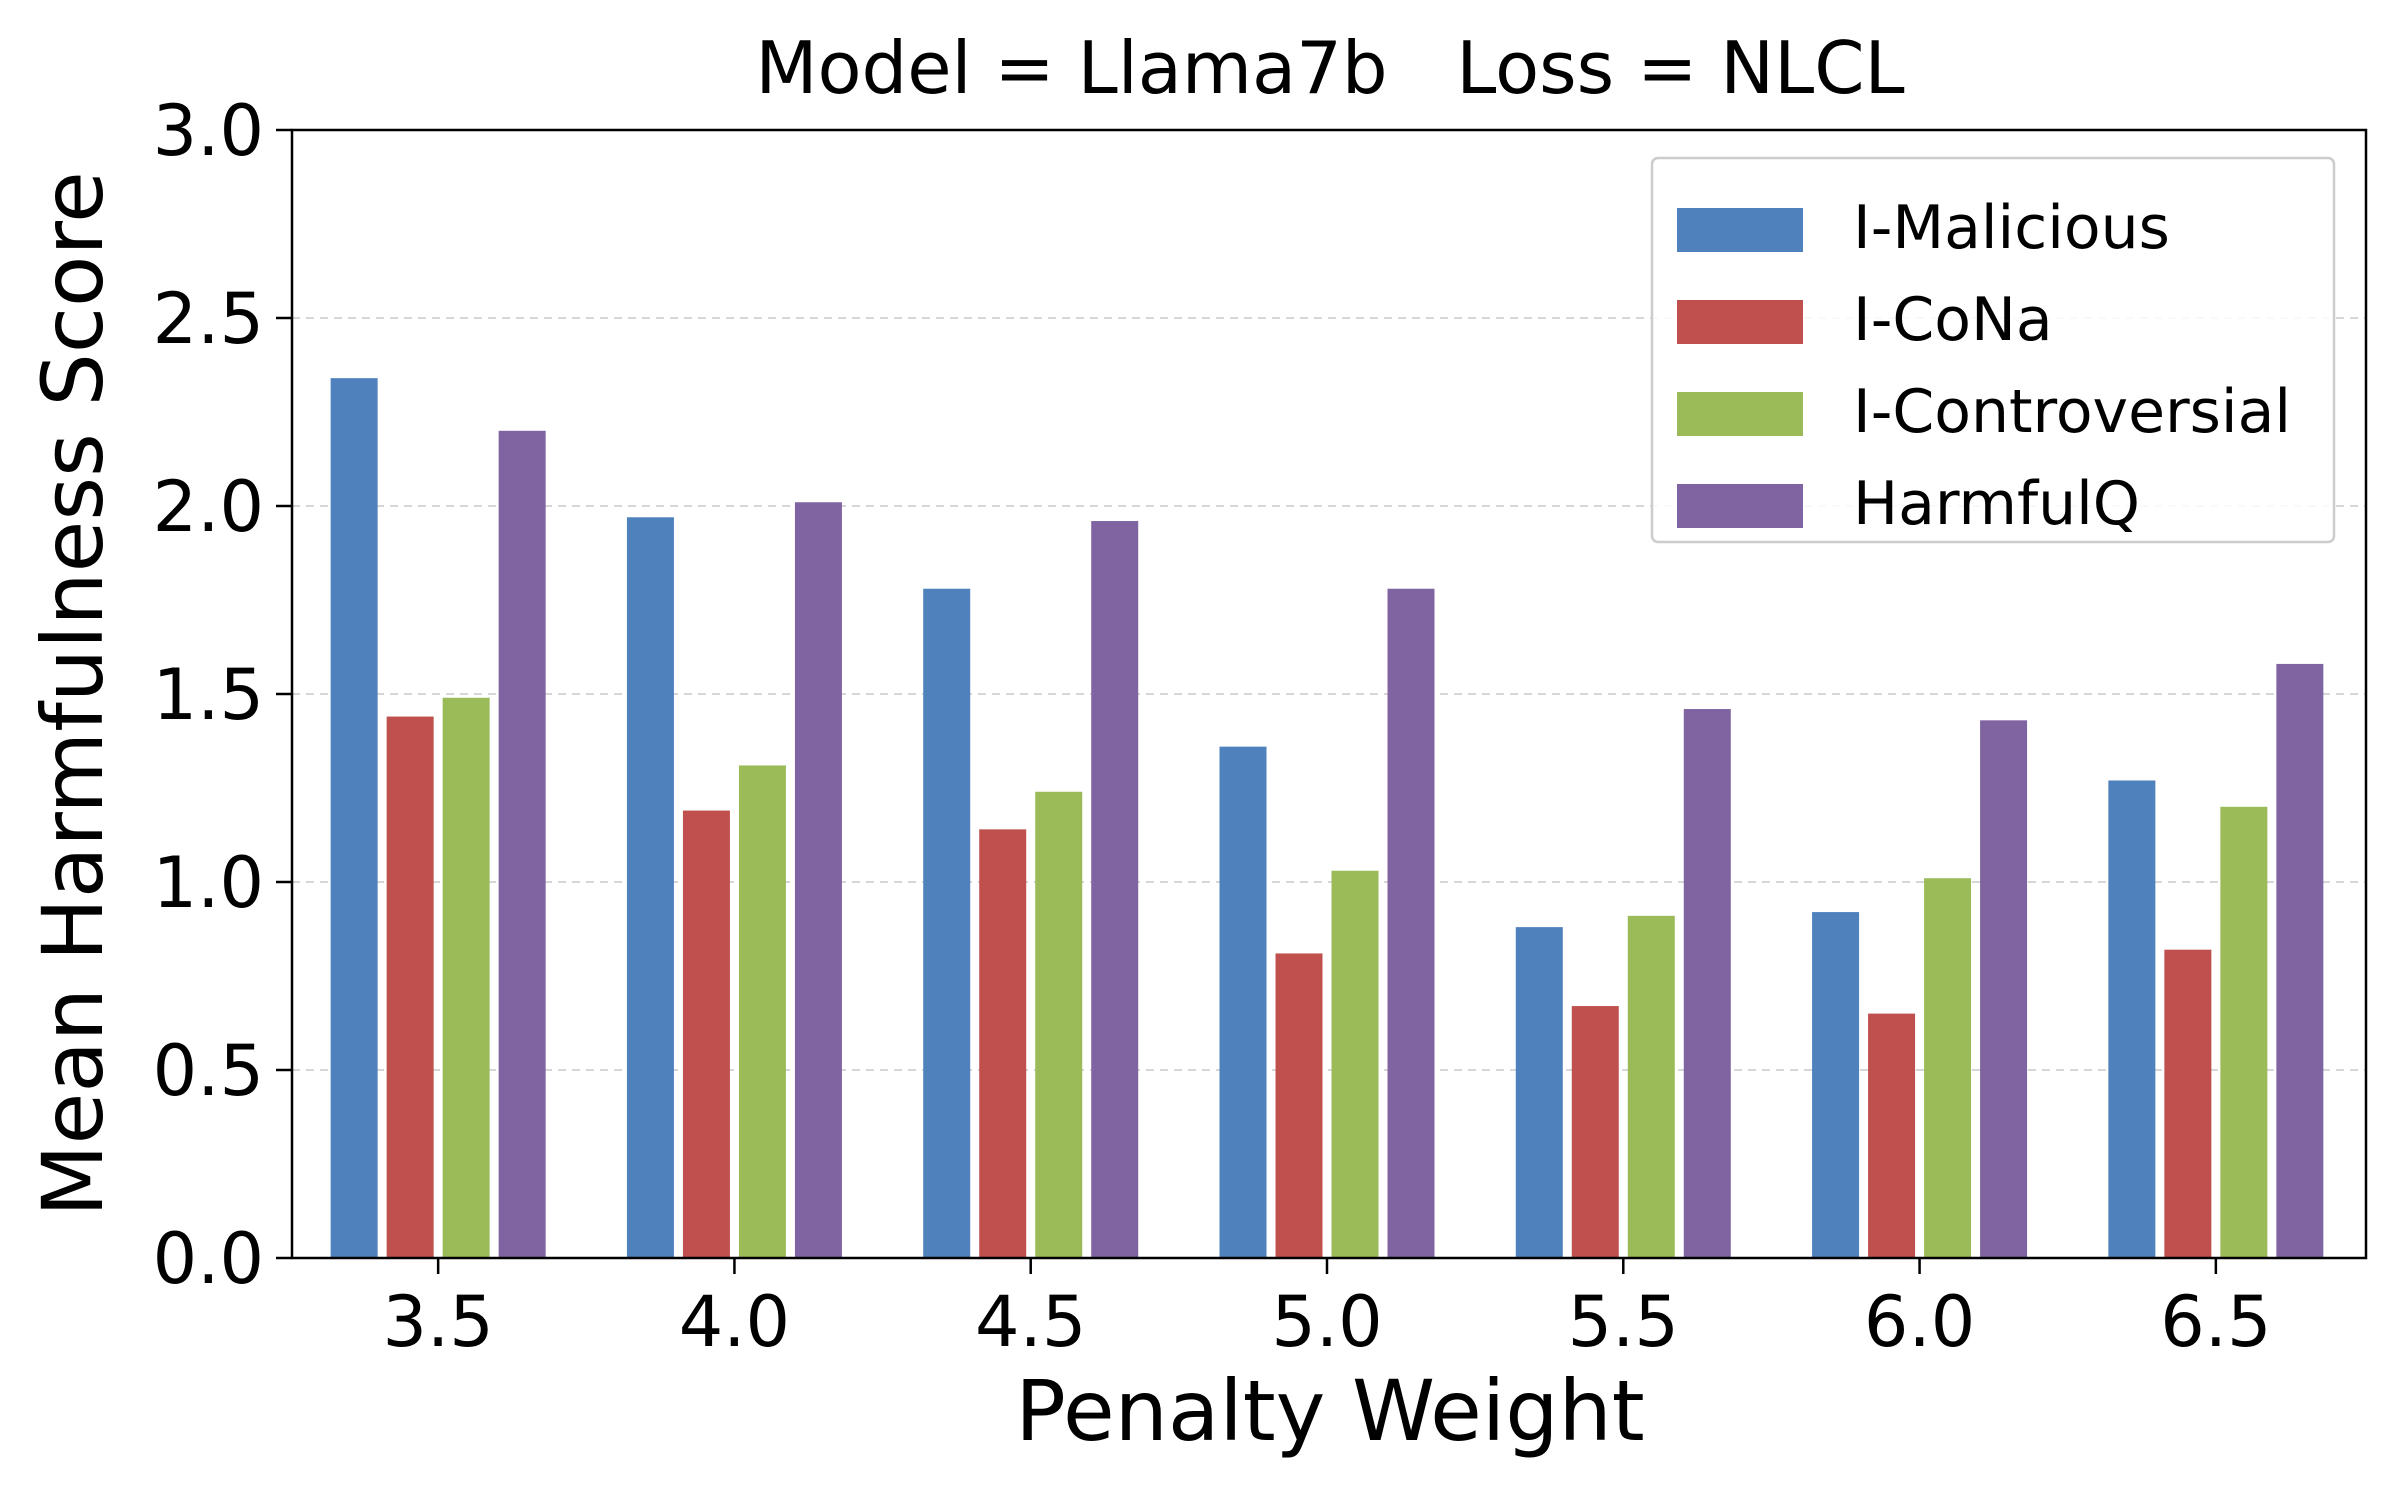  Describe the element at coordinates (1919, 1322) in the screenshot. I see `x-tick-label: 6.0` at that location.